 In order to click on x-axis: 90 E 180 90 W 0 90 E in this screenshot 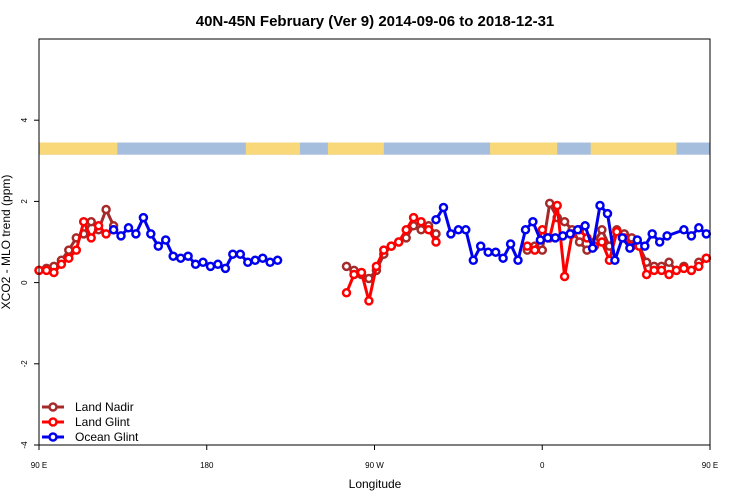, I will do `click(374, 457)`.